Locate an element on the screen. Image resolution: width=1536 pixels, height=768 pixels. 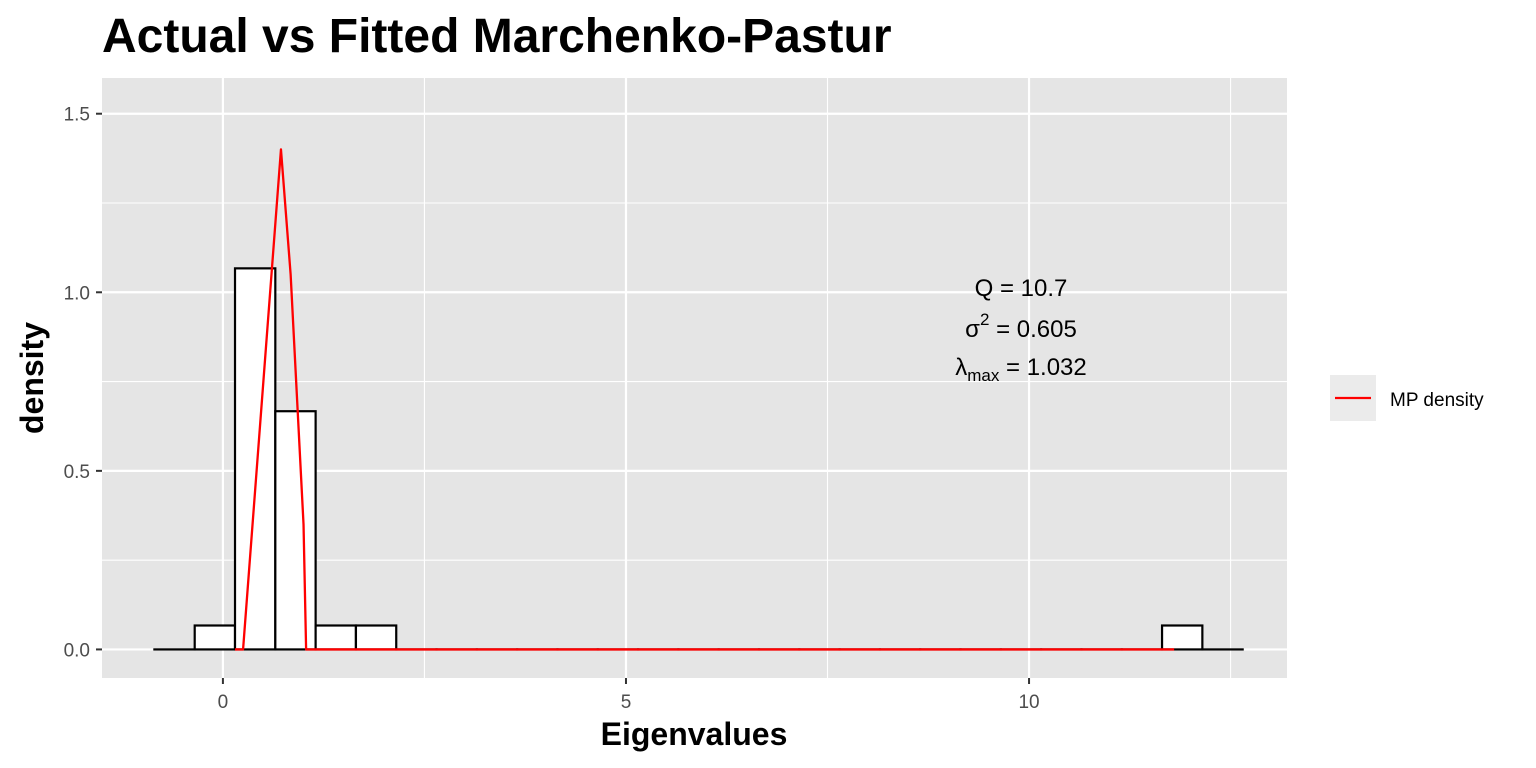
x-axis-title: Eigenvalues is located at coordinates (694, 734).